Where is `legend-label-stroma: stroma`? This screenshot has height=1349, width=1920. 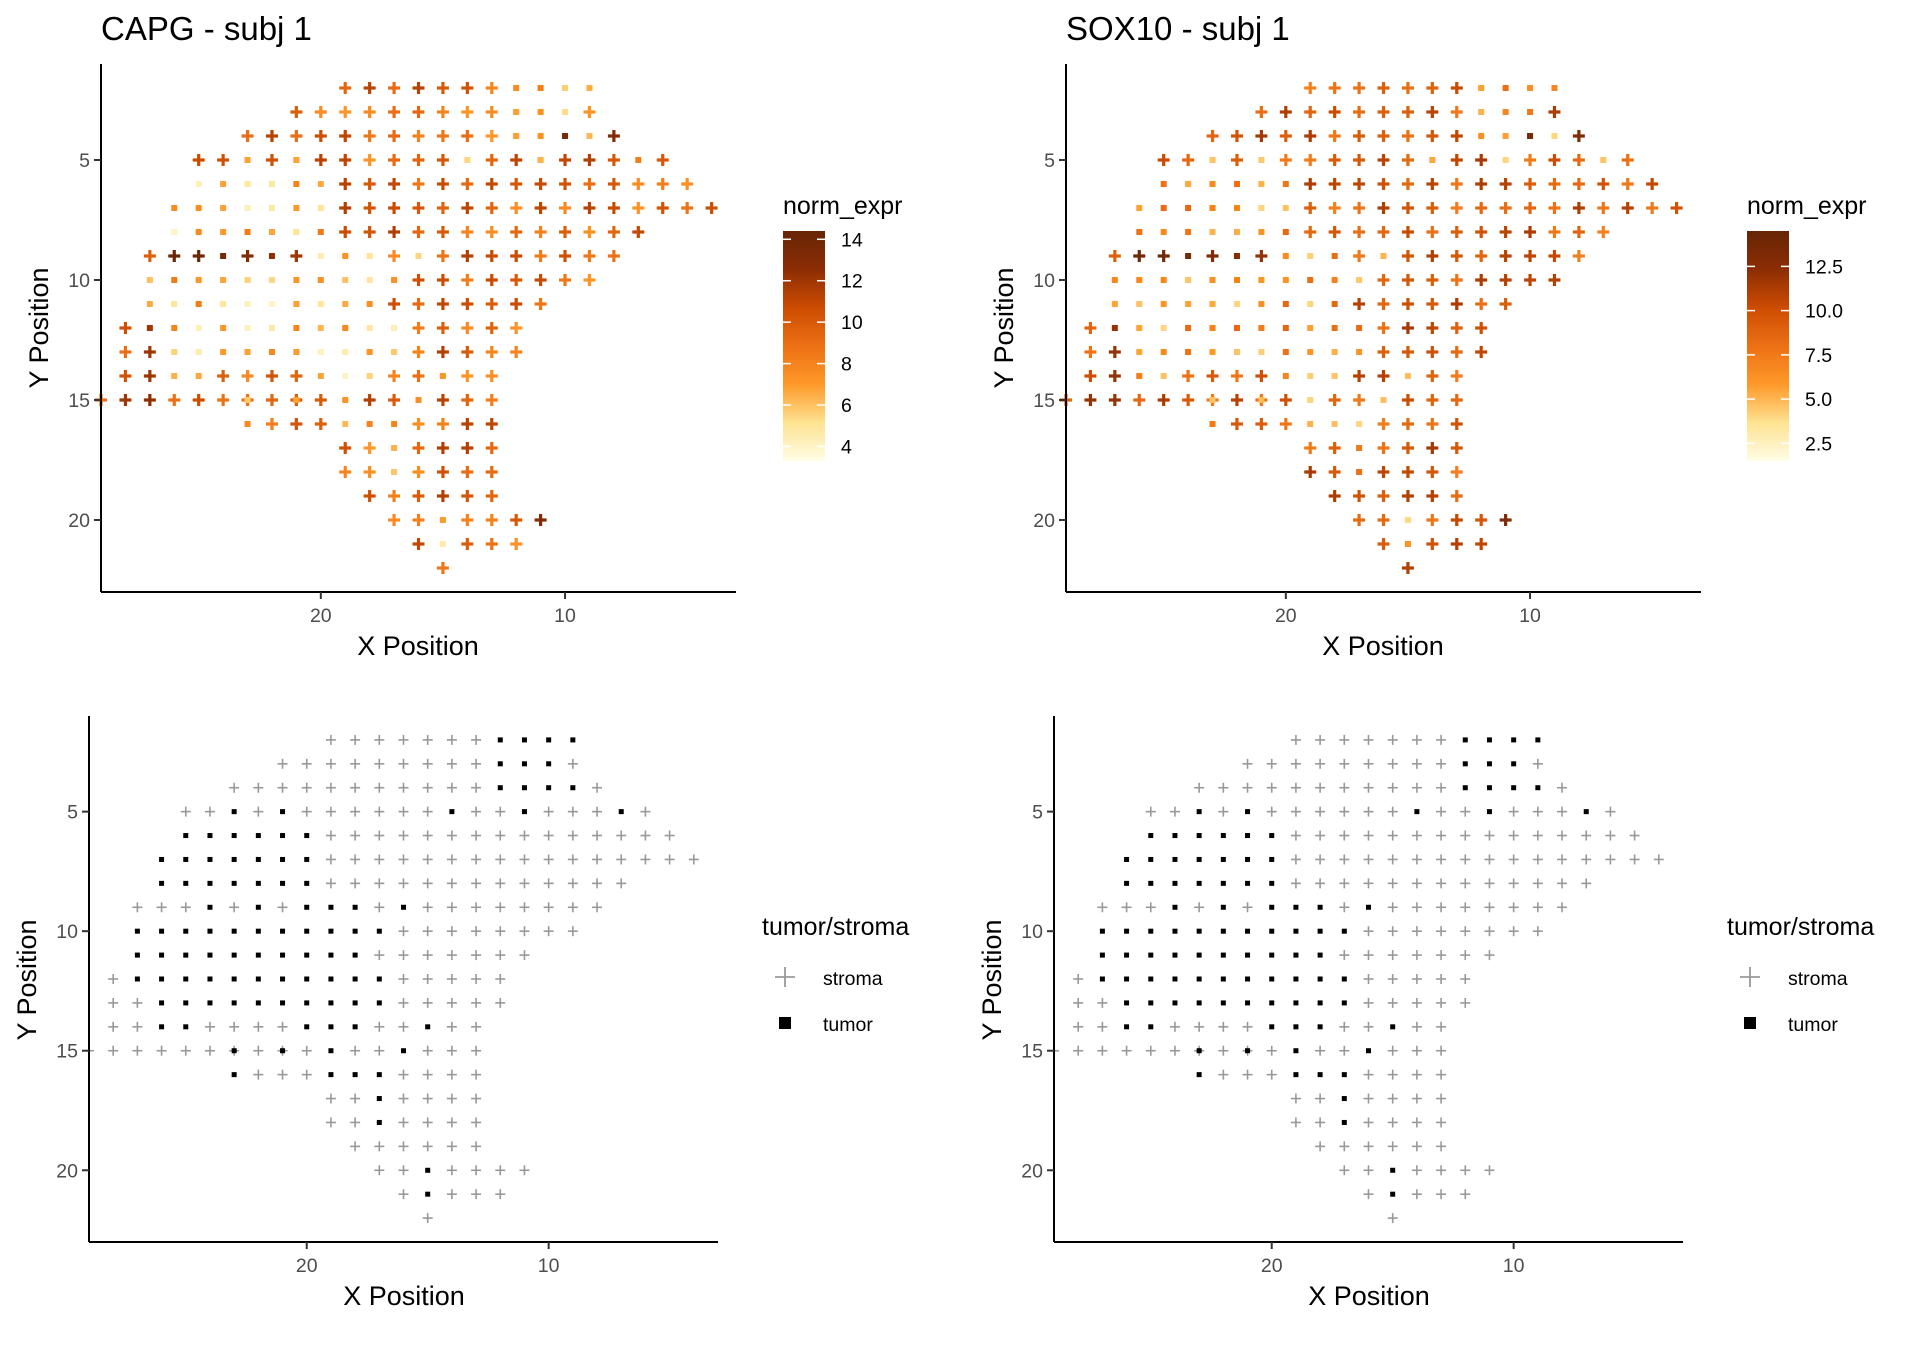
legend-label-stroma: stroma is located at coordinates (1818, 979).